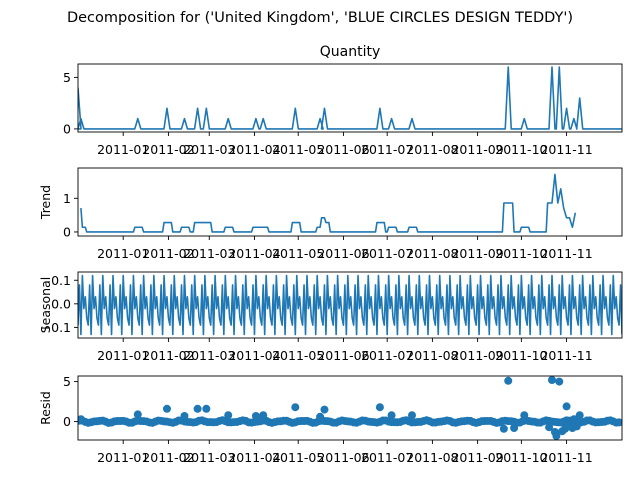  I want to click on y-axis-label: Seasonal, so click(45, 305).